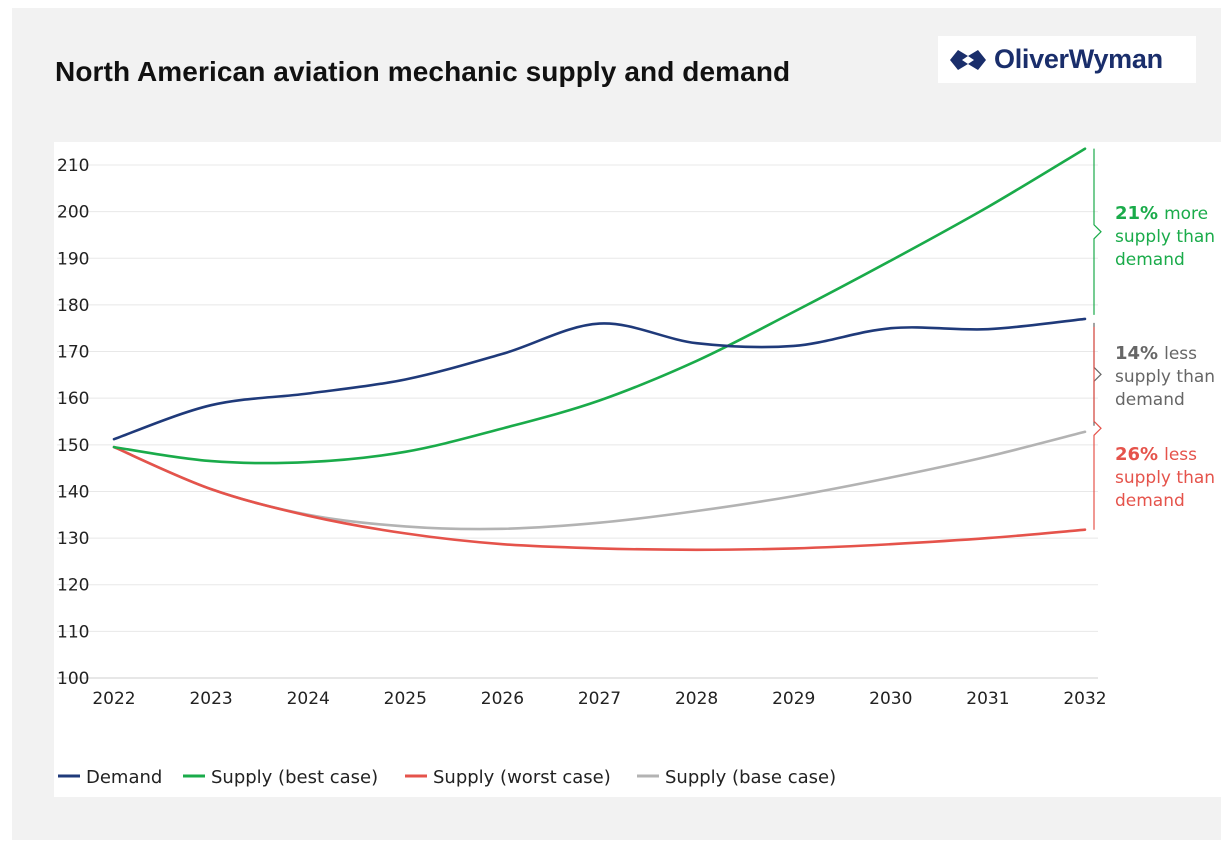  I want to click on oliver-wyman-logo-icon, so click(968, 60).